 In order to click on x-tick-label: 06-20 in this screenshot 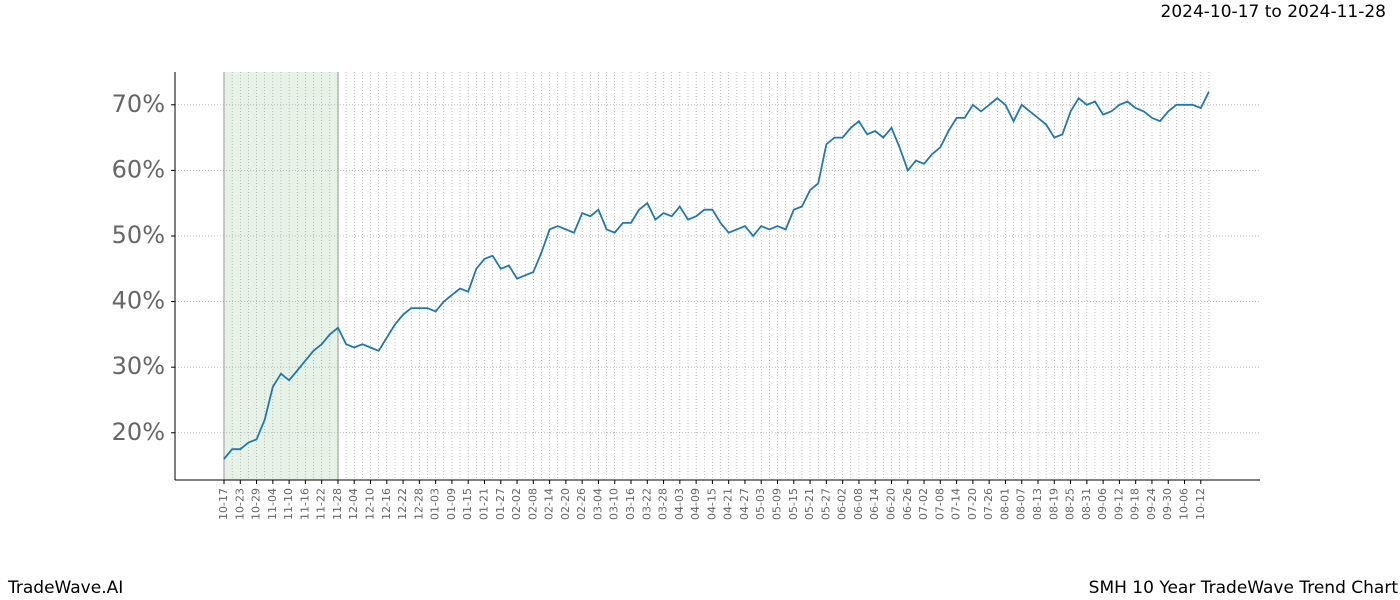, I will do `click(890, 504)`.